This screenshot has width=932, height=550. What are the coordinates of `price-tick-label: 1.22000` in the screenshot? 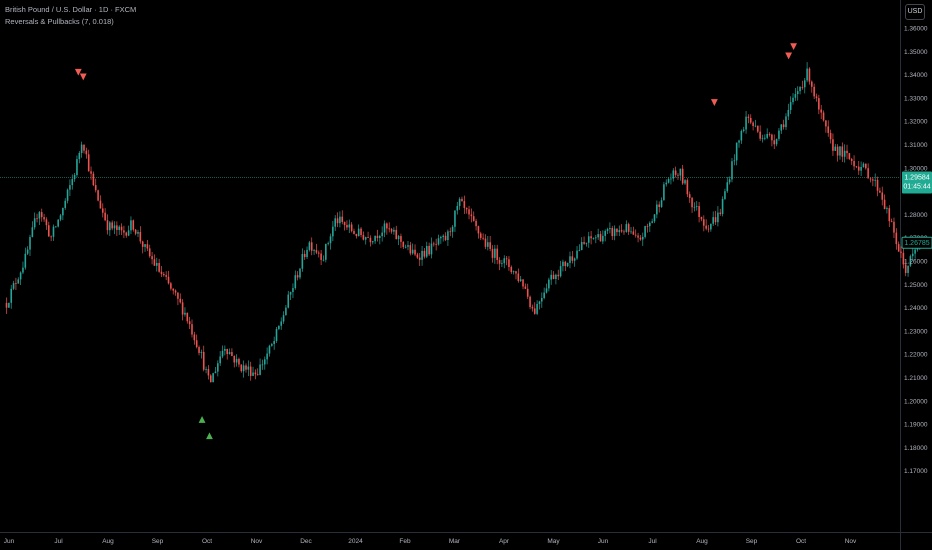 It's located at (916, 355).